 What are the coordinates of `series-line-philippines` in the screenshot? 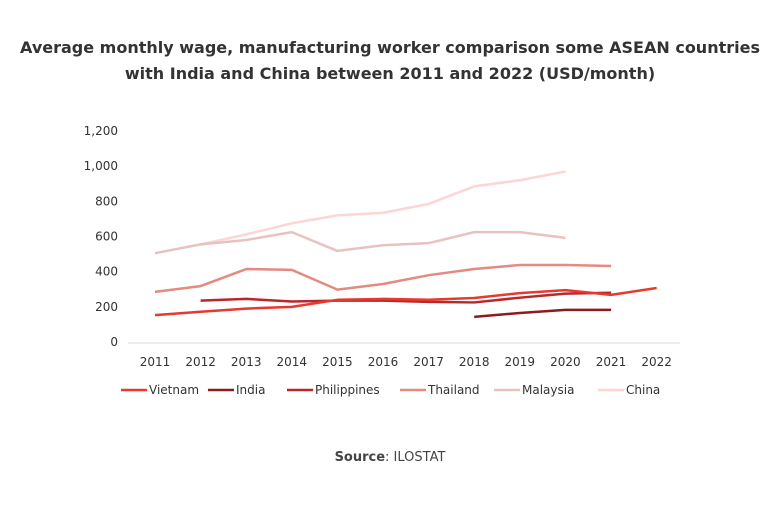 It's located at (406, 297).